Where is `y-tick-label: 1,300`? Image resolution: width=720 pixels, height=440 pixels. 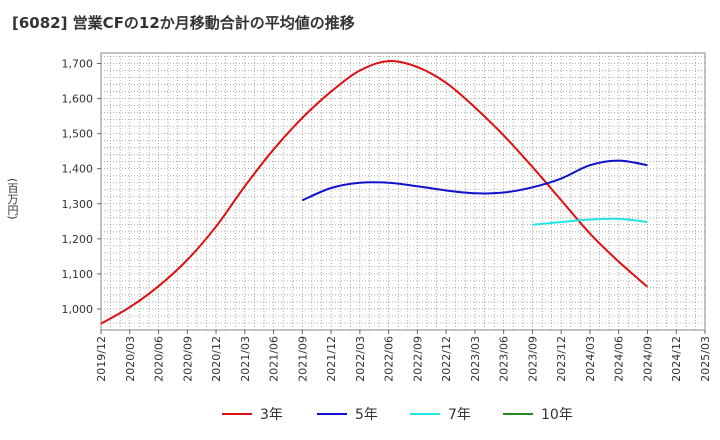 y-tick-label: 1,300 is located at coordinates (78, 204).